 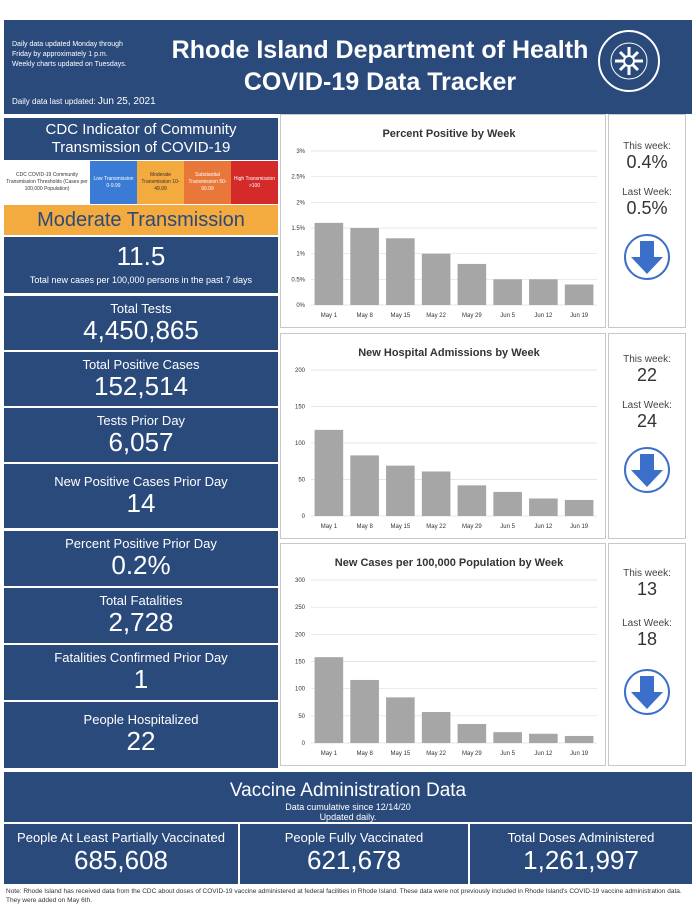 What do you see at coordinates (126, 101) in the screenshot?
I see `last-updated-date: Jun 25, 2021` at bounding box center [126, 101].